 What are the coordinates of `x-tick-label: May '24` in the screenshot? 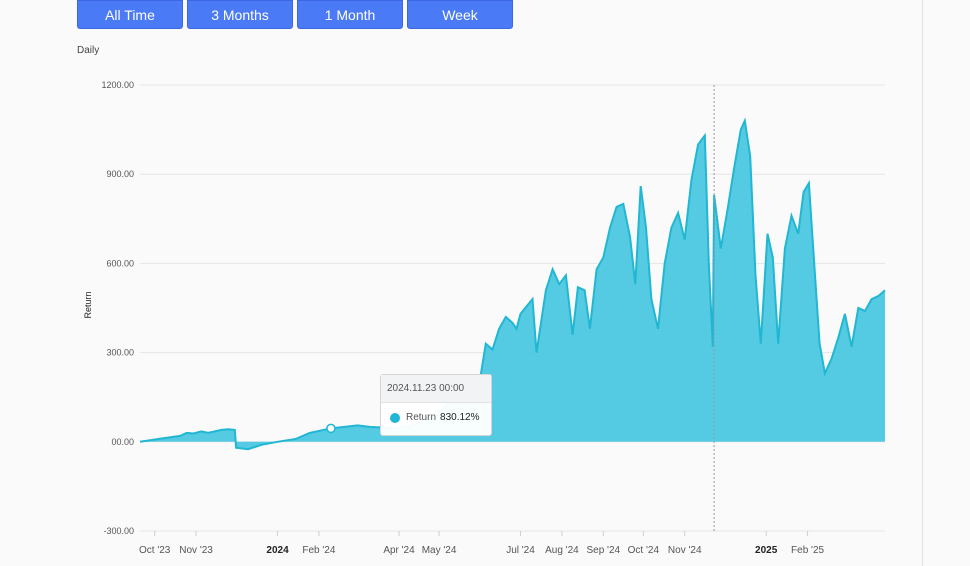 It's located at (439, 550).